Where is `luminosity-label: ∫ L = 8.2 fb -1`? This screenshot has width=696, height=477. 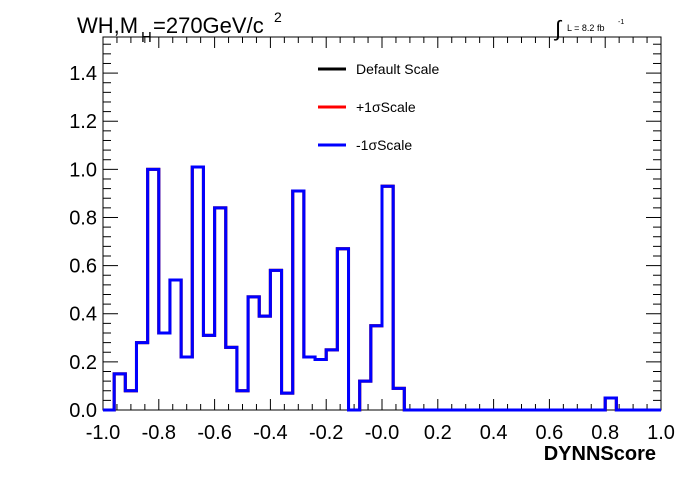 luminosity-label: ∫ L = 8.2 fb -1 is located at coordinates (588, 28).